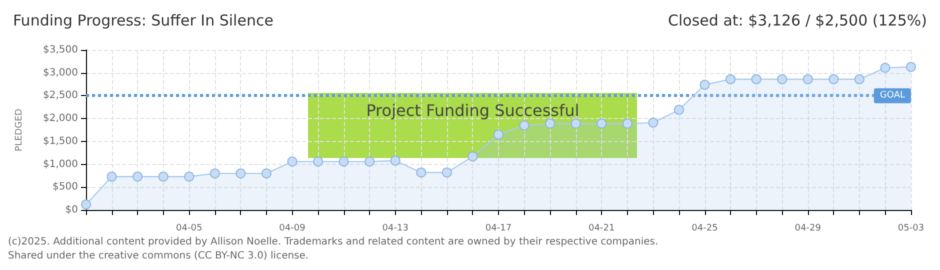 The width and height of the screenshot is (940, 270). I want to click on chart-title: Funding Progress: Suffer In Silence, so click(143, 21).